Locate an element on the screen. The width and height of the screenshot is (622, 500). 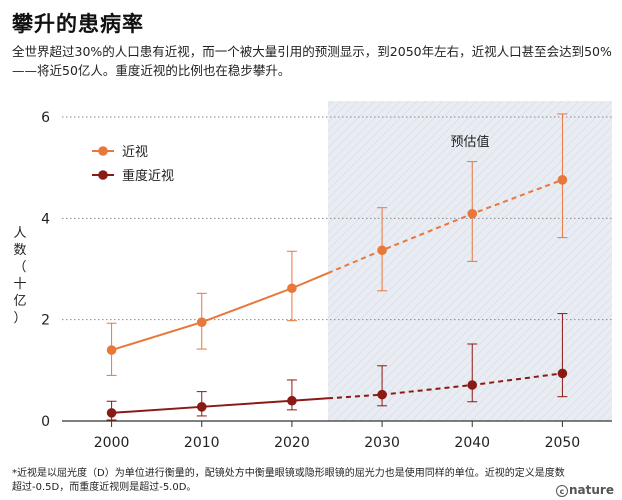
x-tick-label: 2050 is located at coordinates (563, 443).